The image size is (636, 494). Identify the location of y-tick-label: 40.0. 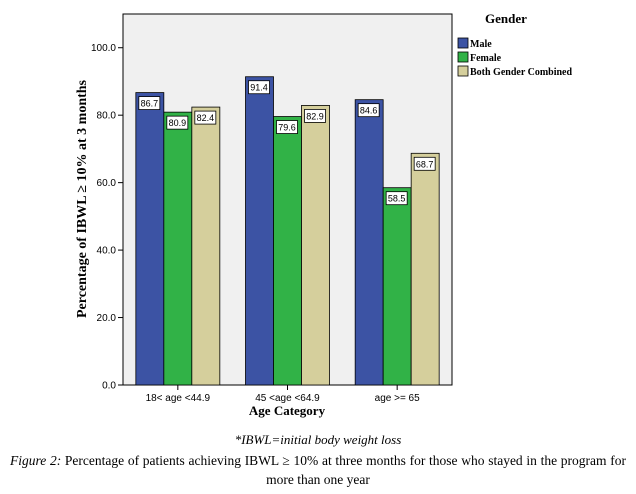
(107, 251).